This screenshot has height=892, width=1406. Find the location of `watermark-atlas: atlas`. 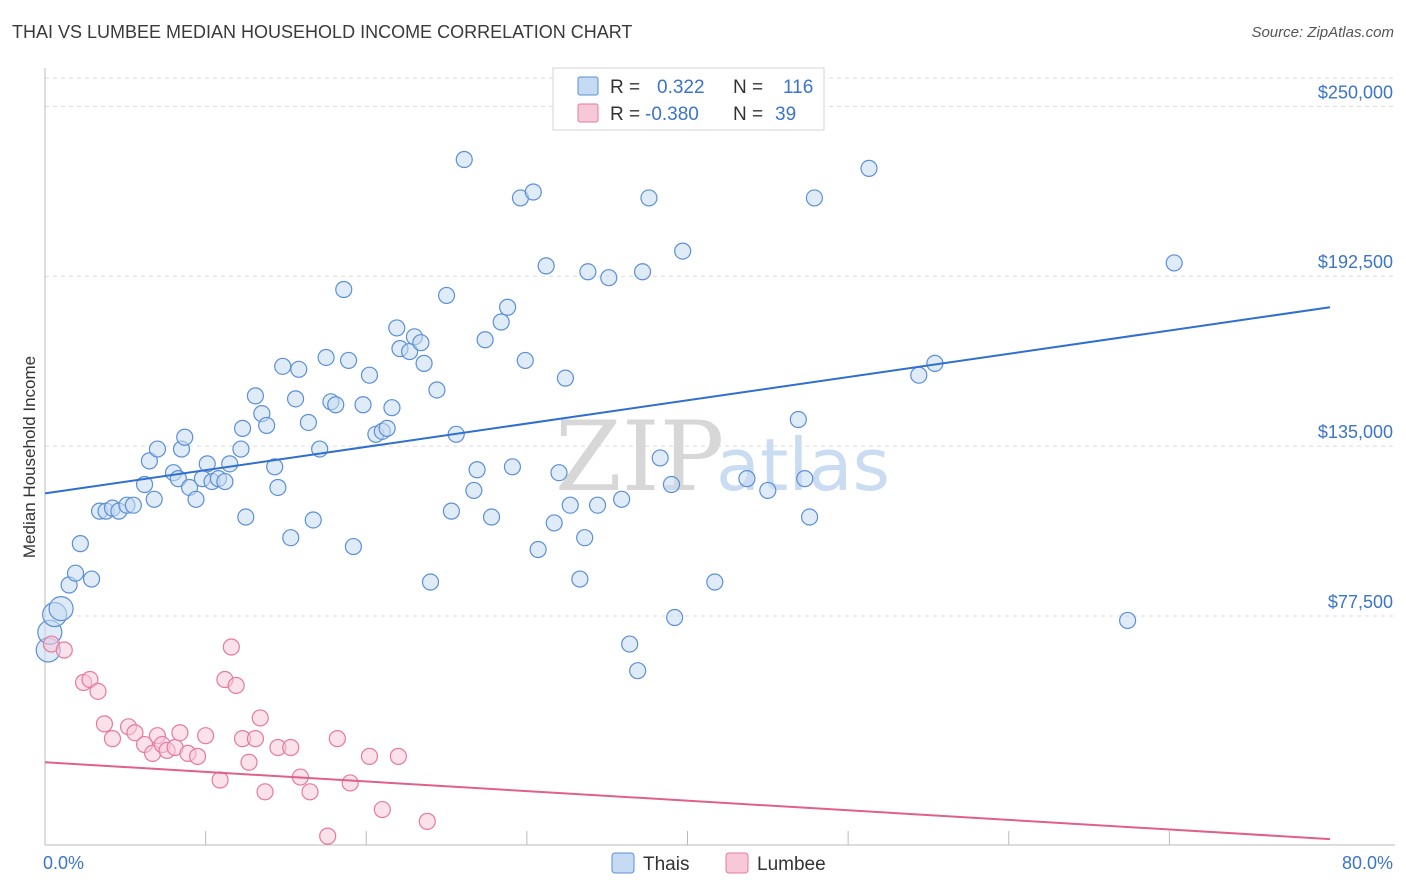

watermark-atlas: atlas is located at coordinates (803, 465).